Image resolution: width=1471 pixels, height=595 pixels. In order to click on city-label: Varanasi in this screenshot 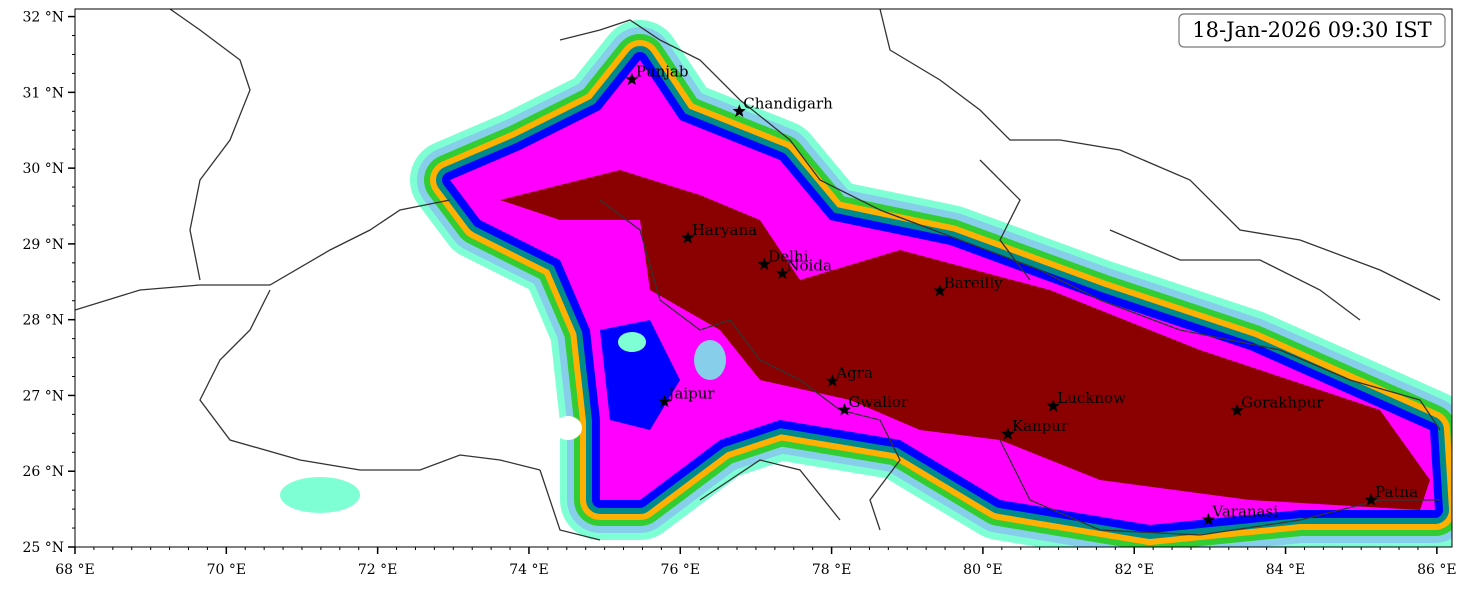, I will do `click(1244, 512)`.